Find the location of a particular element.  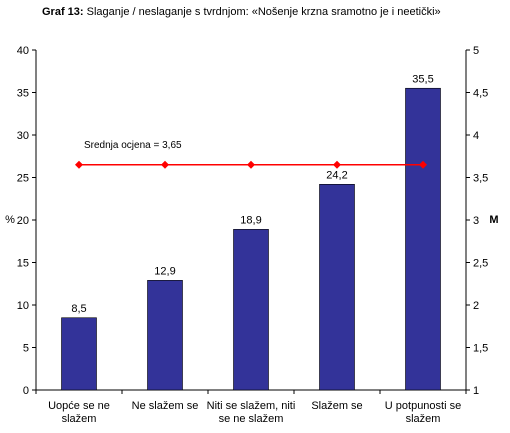

x-tick-label-line: se ne slažem is located at coordinates (251, 419).